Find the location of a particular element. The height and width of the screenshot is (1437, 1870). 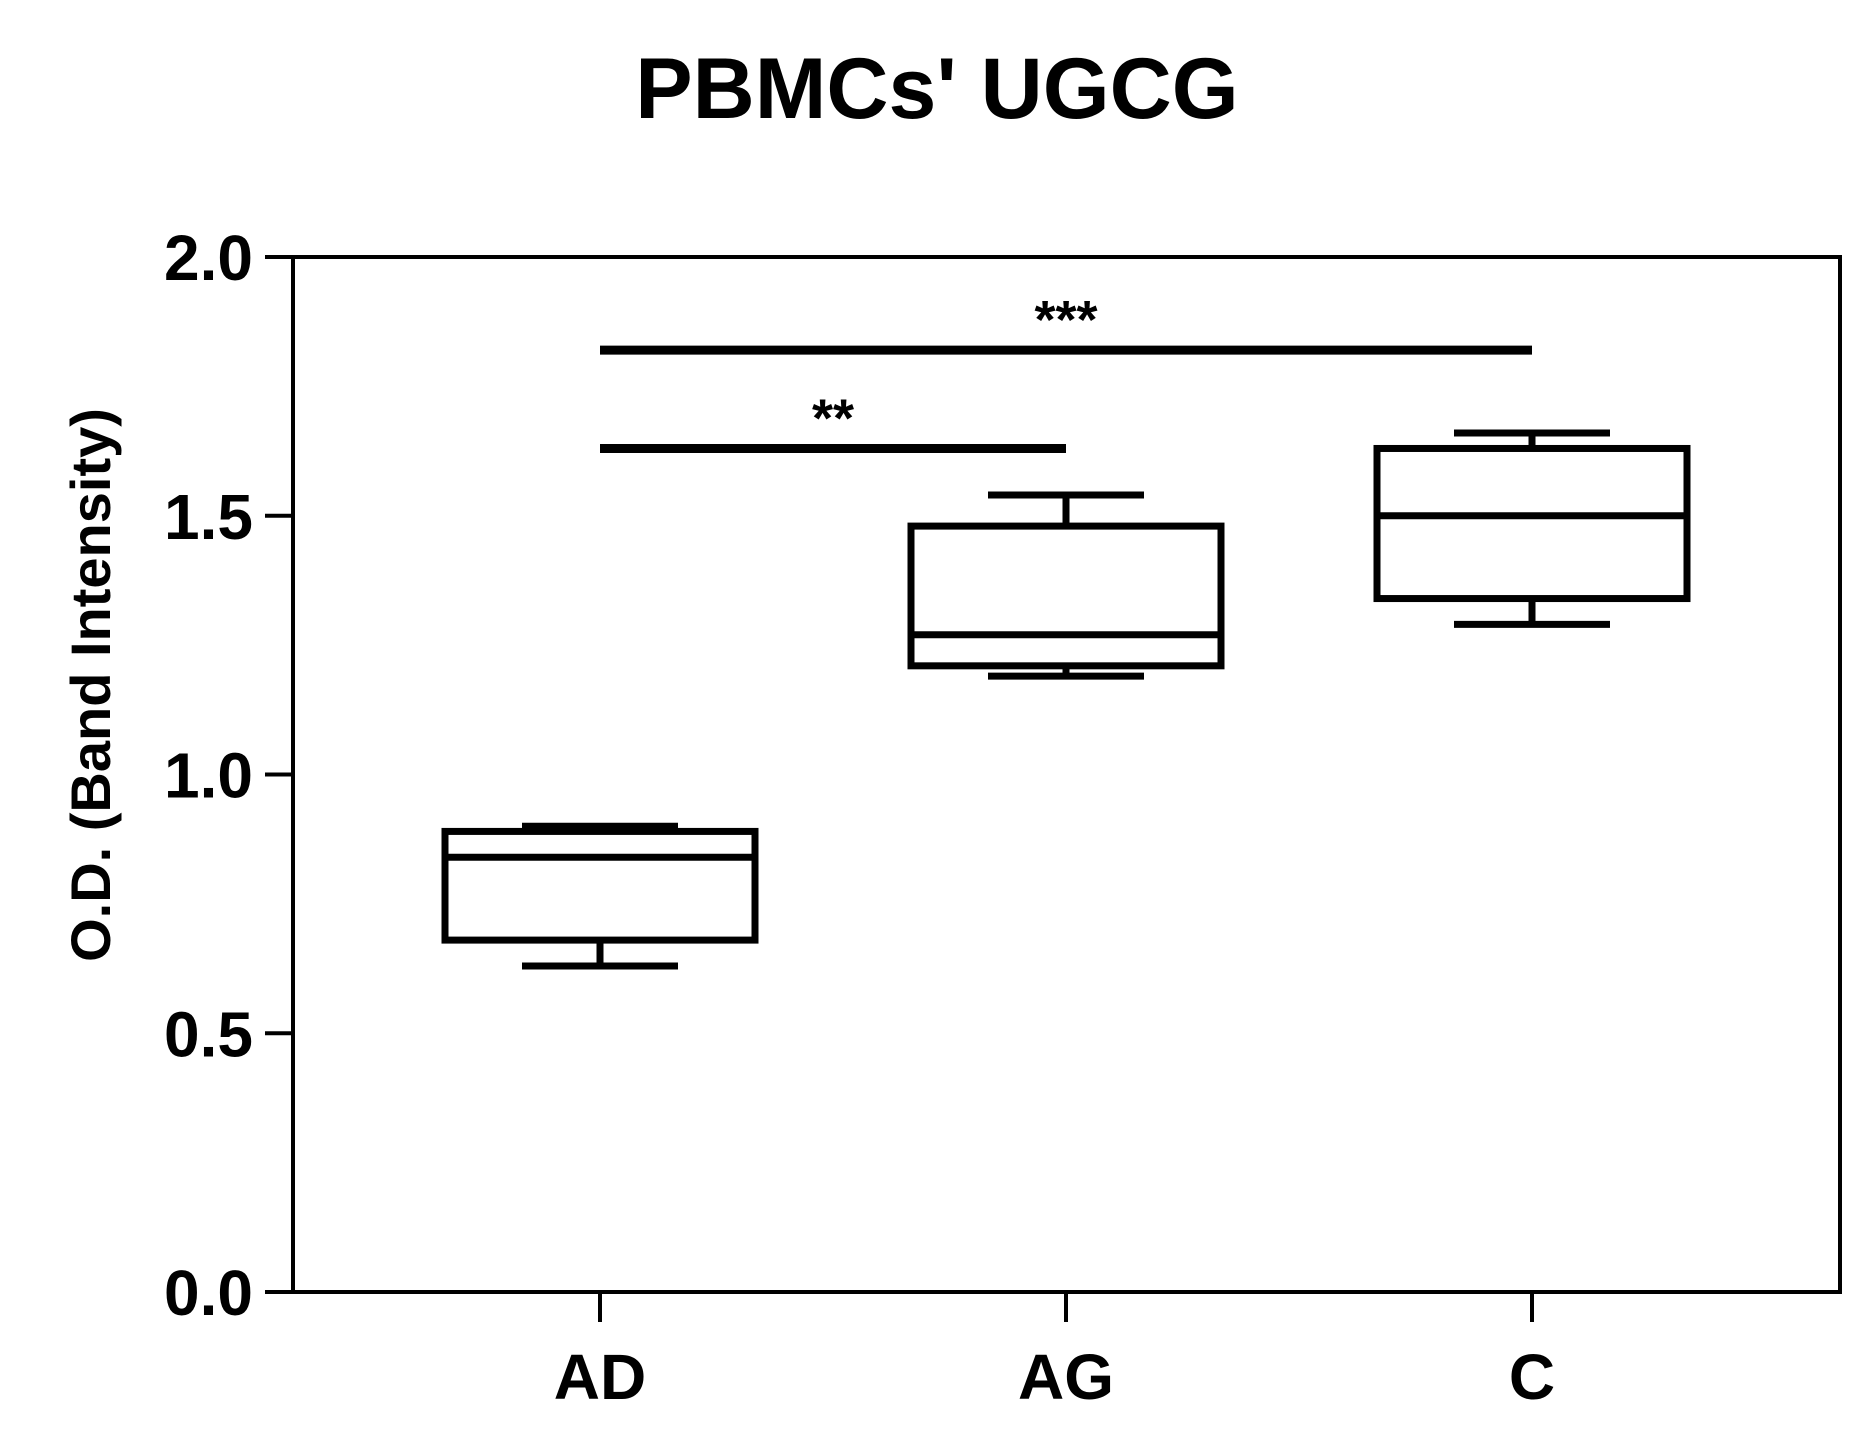

y-tick-label: 1.0 is located at coordinates (208, 776).